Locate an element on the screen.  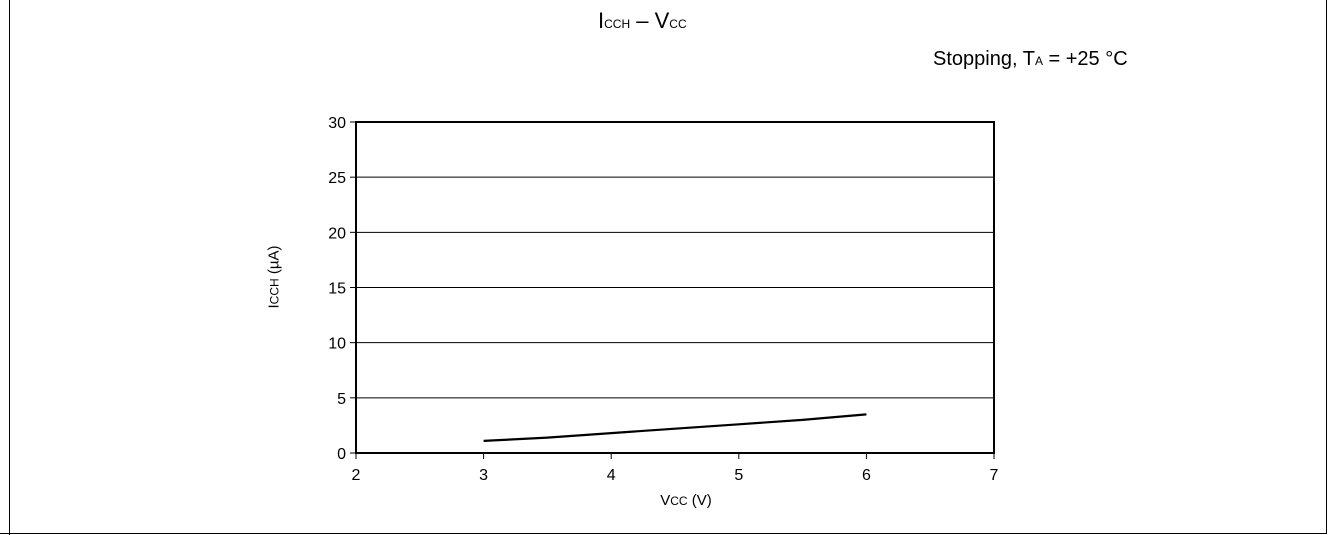
y-tick-label-10: 10 is located at coordinates (337, 344).